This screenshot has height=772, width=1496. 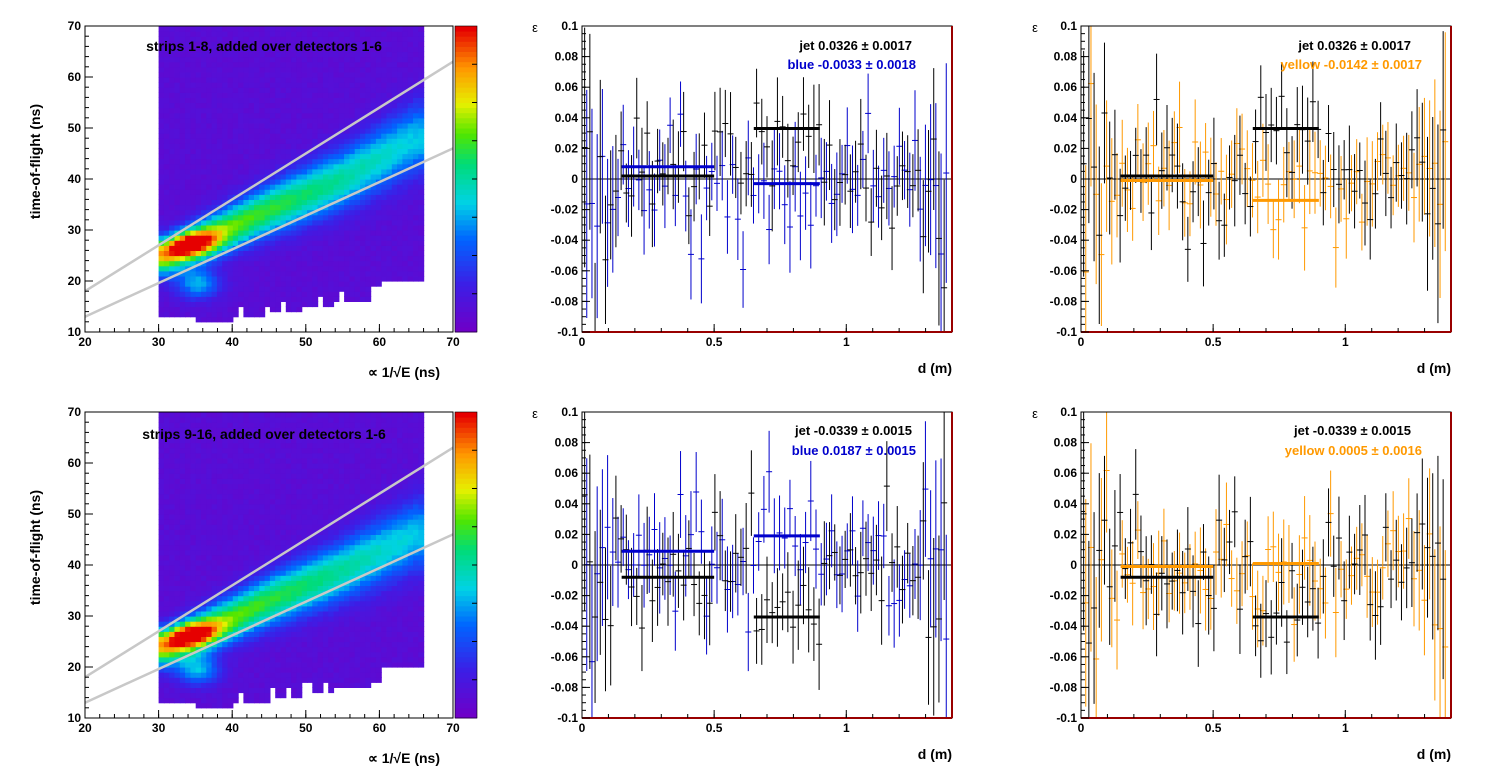 I want to click on x-tick-label: 1, so click(x=846, y=342).